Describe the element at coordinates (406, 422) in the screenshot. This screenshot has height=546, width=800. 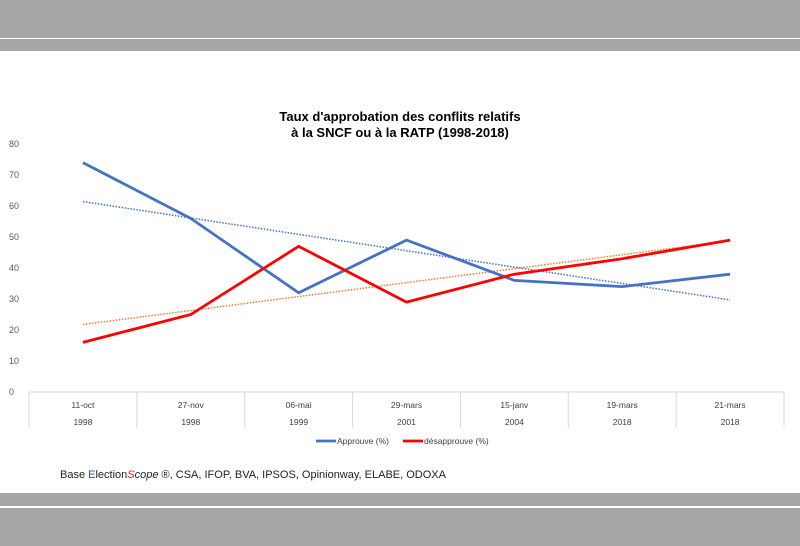
I see `x-tick-year: 2001` at that location.